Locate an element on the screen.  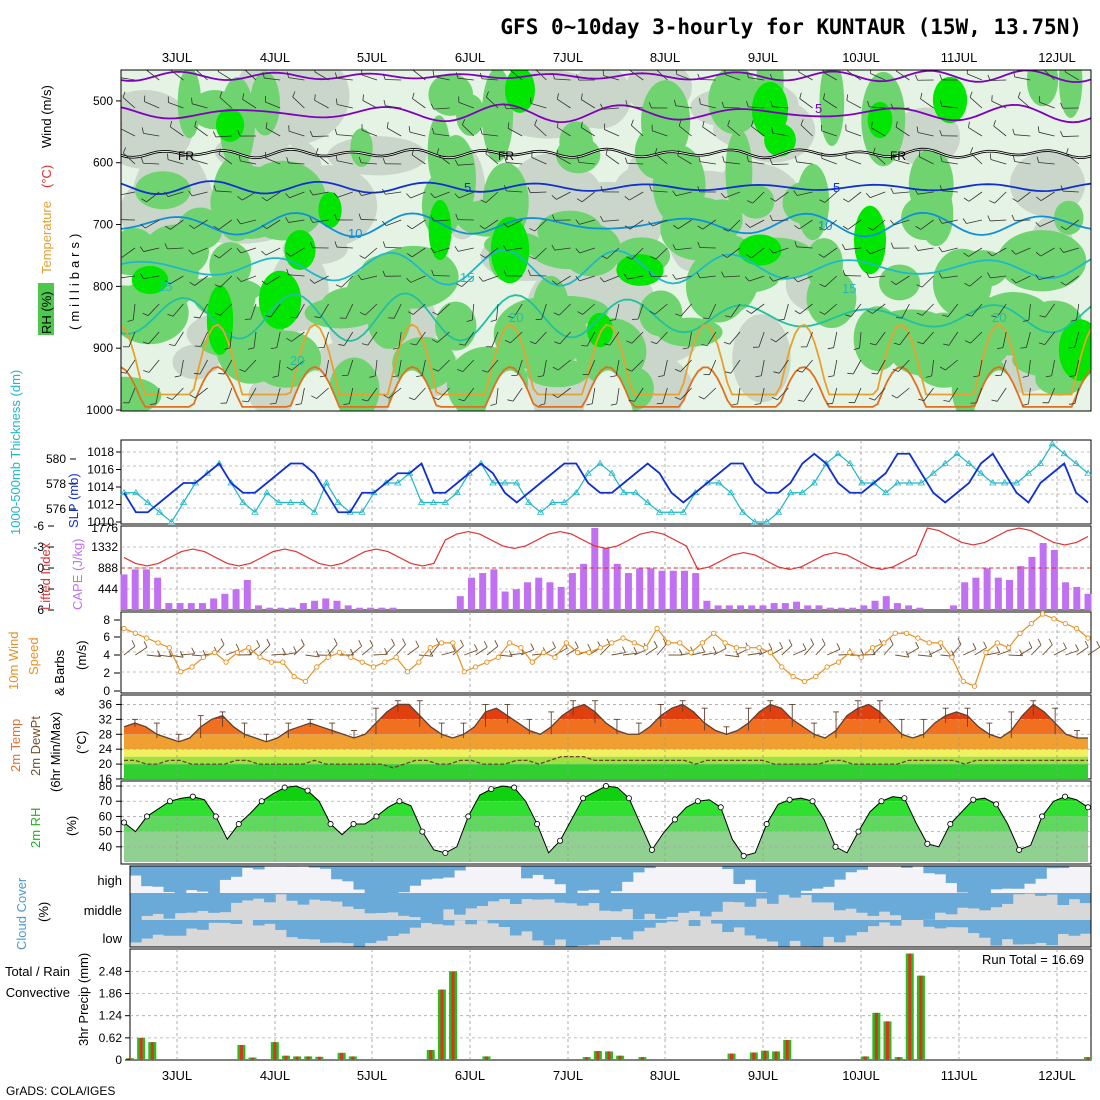
tick-label: 20 is located at coordinates (106, 764).